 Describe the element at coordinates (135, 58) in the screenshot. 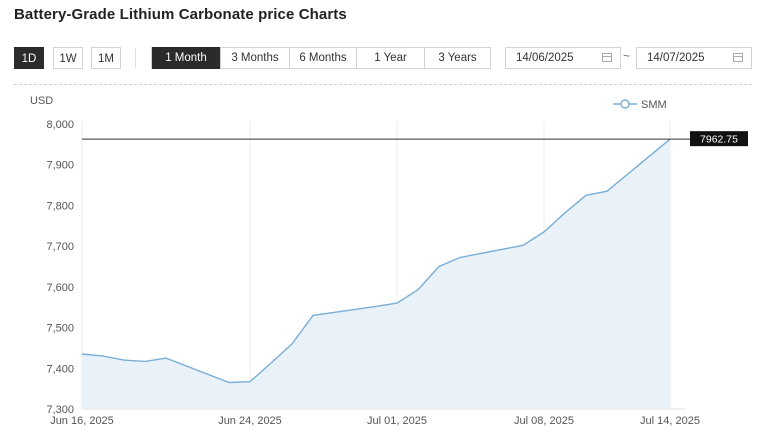

I see `toolbar-divider` at that location.